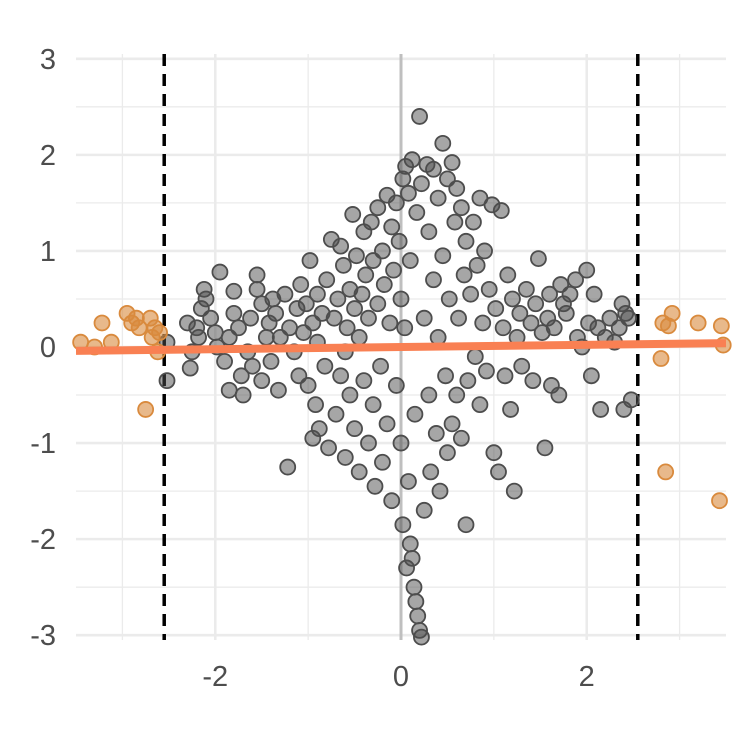 This screenshot has height=750, width=750. Describe the element at coordinates (48, 156) in the screenshot. I see `y-tick-label: 2` at that location.